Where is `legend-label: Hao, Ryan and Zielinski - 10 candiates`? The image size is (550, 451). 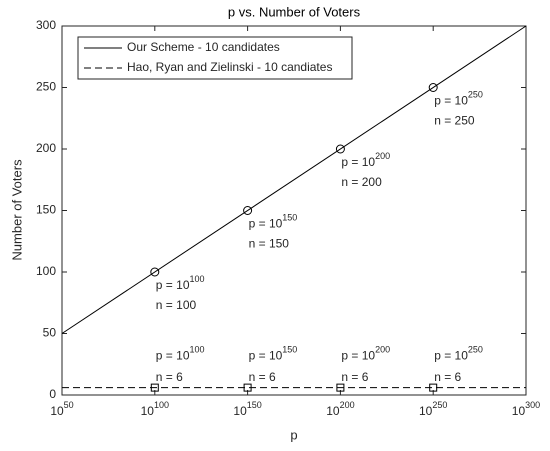
legend-label: Hao, Ryan and Zielinski - 10 candiates is located at coordinates (229, 67).